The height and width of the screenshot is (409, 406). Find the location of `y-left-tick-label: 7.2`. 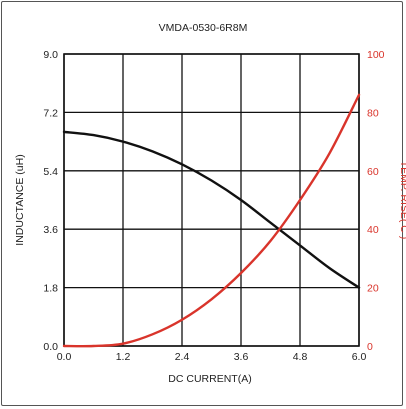

y-left-tick-label: 7.2 is located at coordinates (50, 113).